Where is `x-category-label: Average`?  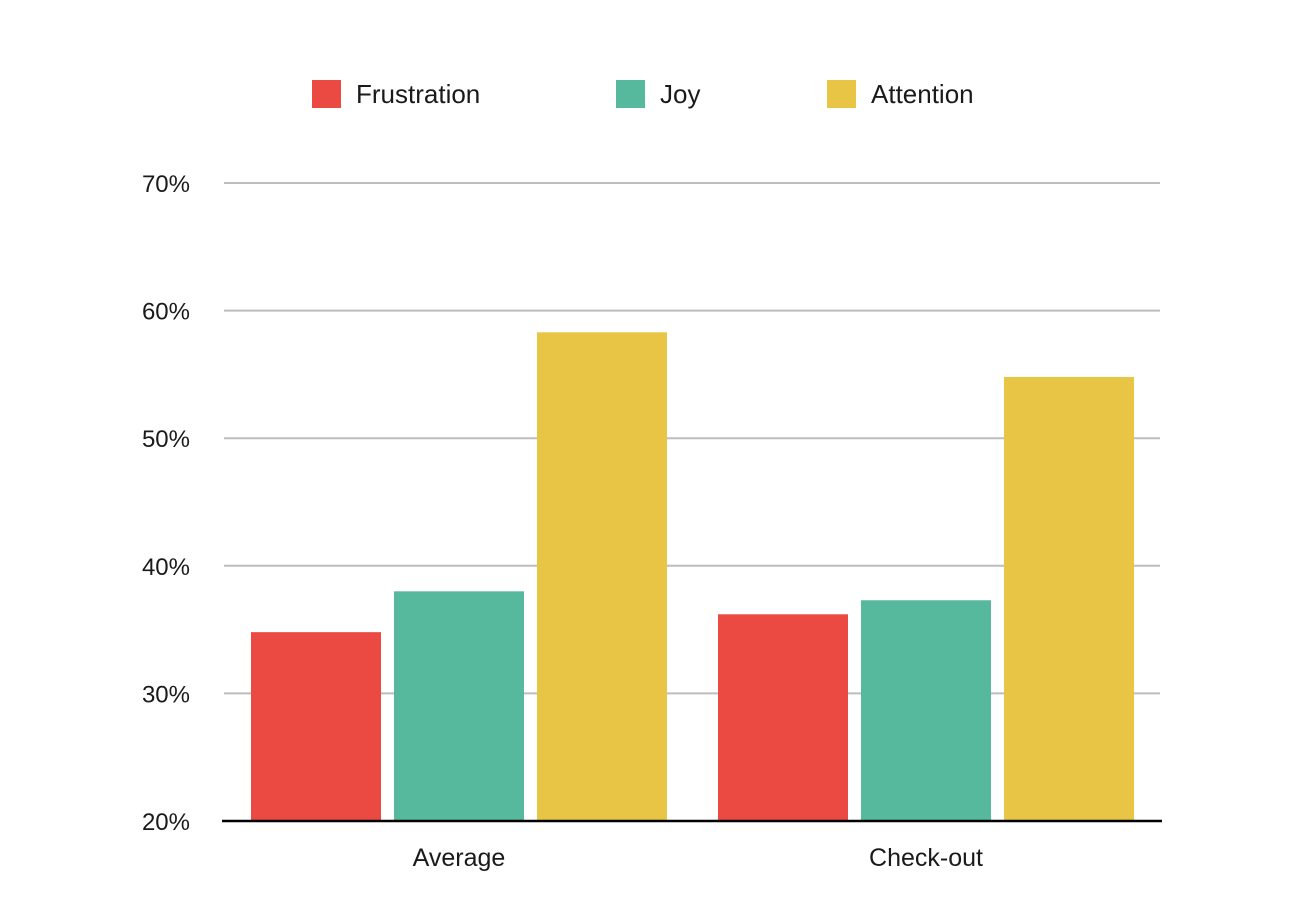
x-category-label: Average is located at coordinates (459, 858).